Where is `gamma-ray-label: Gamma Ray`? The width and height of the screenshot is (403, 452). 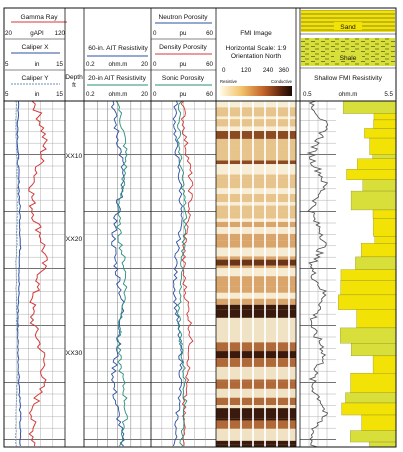 gamma-ray-label: Gamma Ray is located at coordinates (39, 17).